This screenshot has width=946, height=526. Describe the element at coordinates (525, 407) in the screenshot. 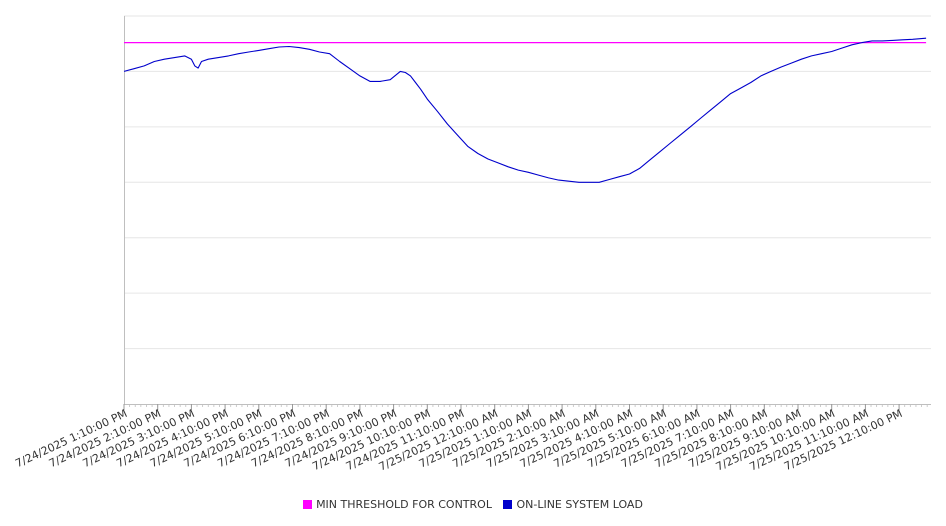

I see `x-axis-ticks` at that location.